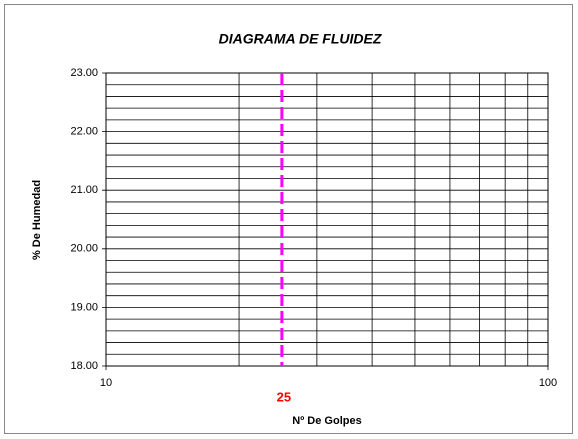 The image size is (578, 439). Describe the element at coordinates (37, 220) in the screenshot. I see `y-axis-label: % De Humedad` at that location.